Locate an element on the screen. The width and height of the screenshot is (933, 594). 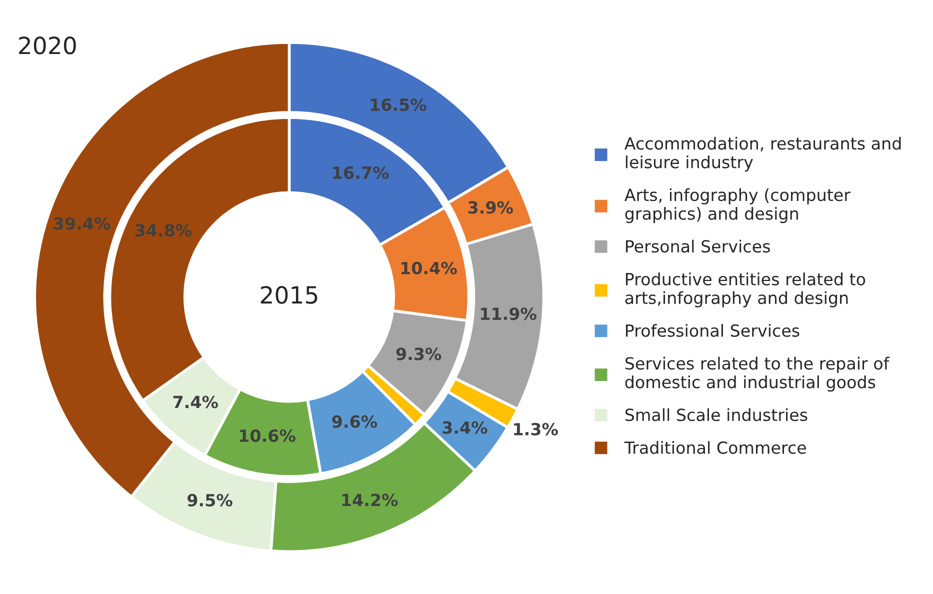
data-label: 10.6% is located at coordinates (268, 435).